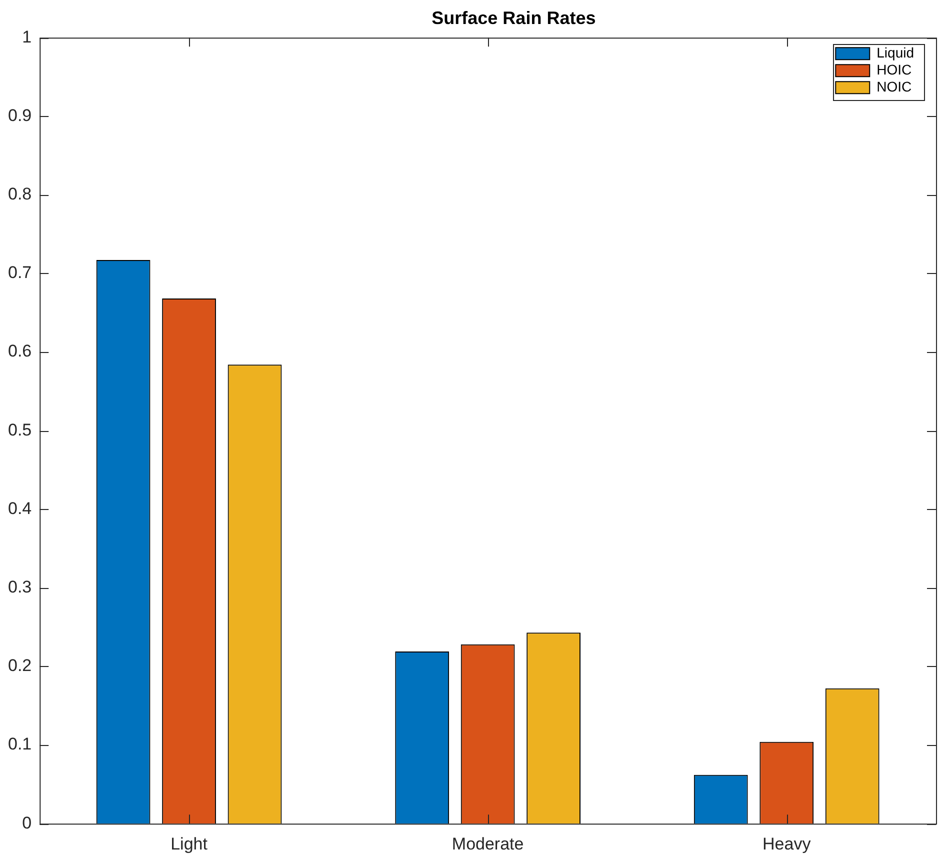  Describe the element at coordinates (514, 18) in the screenshot. I see `chart-title: Surface Rain Rates` at that location.